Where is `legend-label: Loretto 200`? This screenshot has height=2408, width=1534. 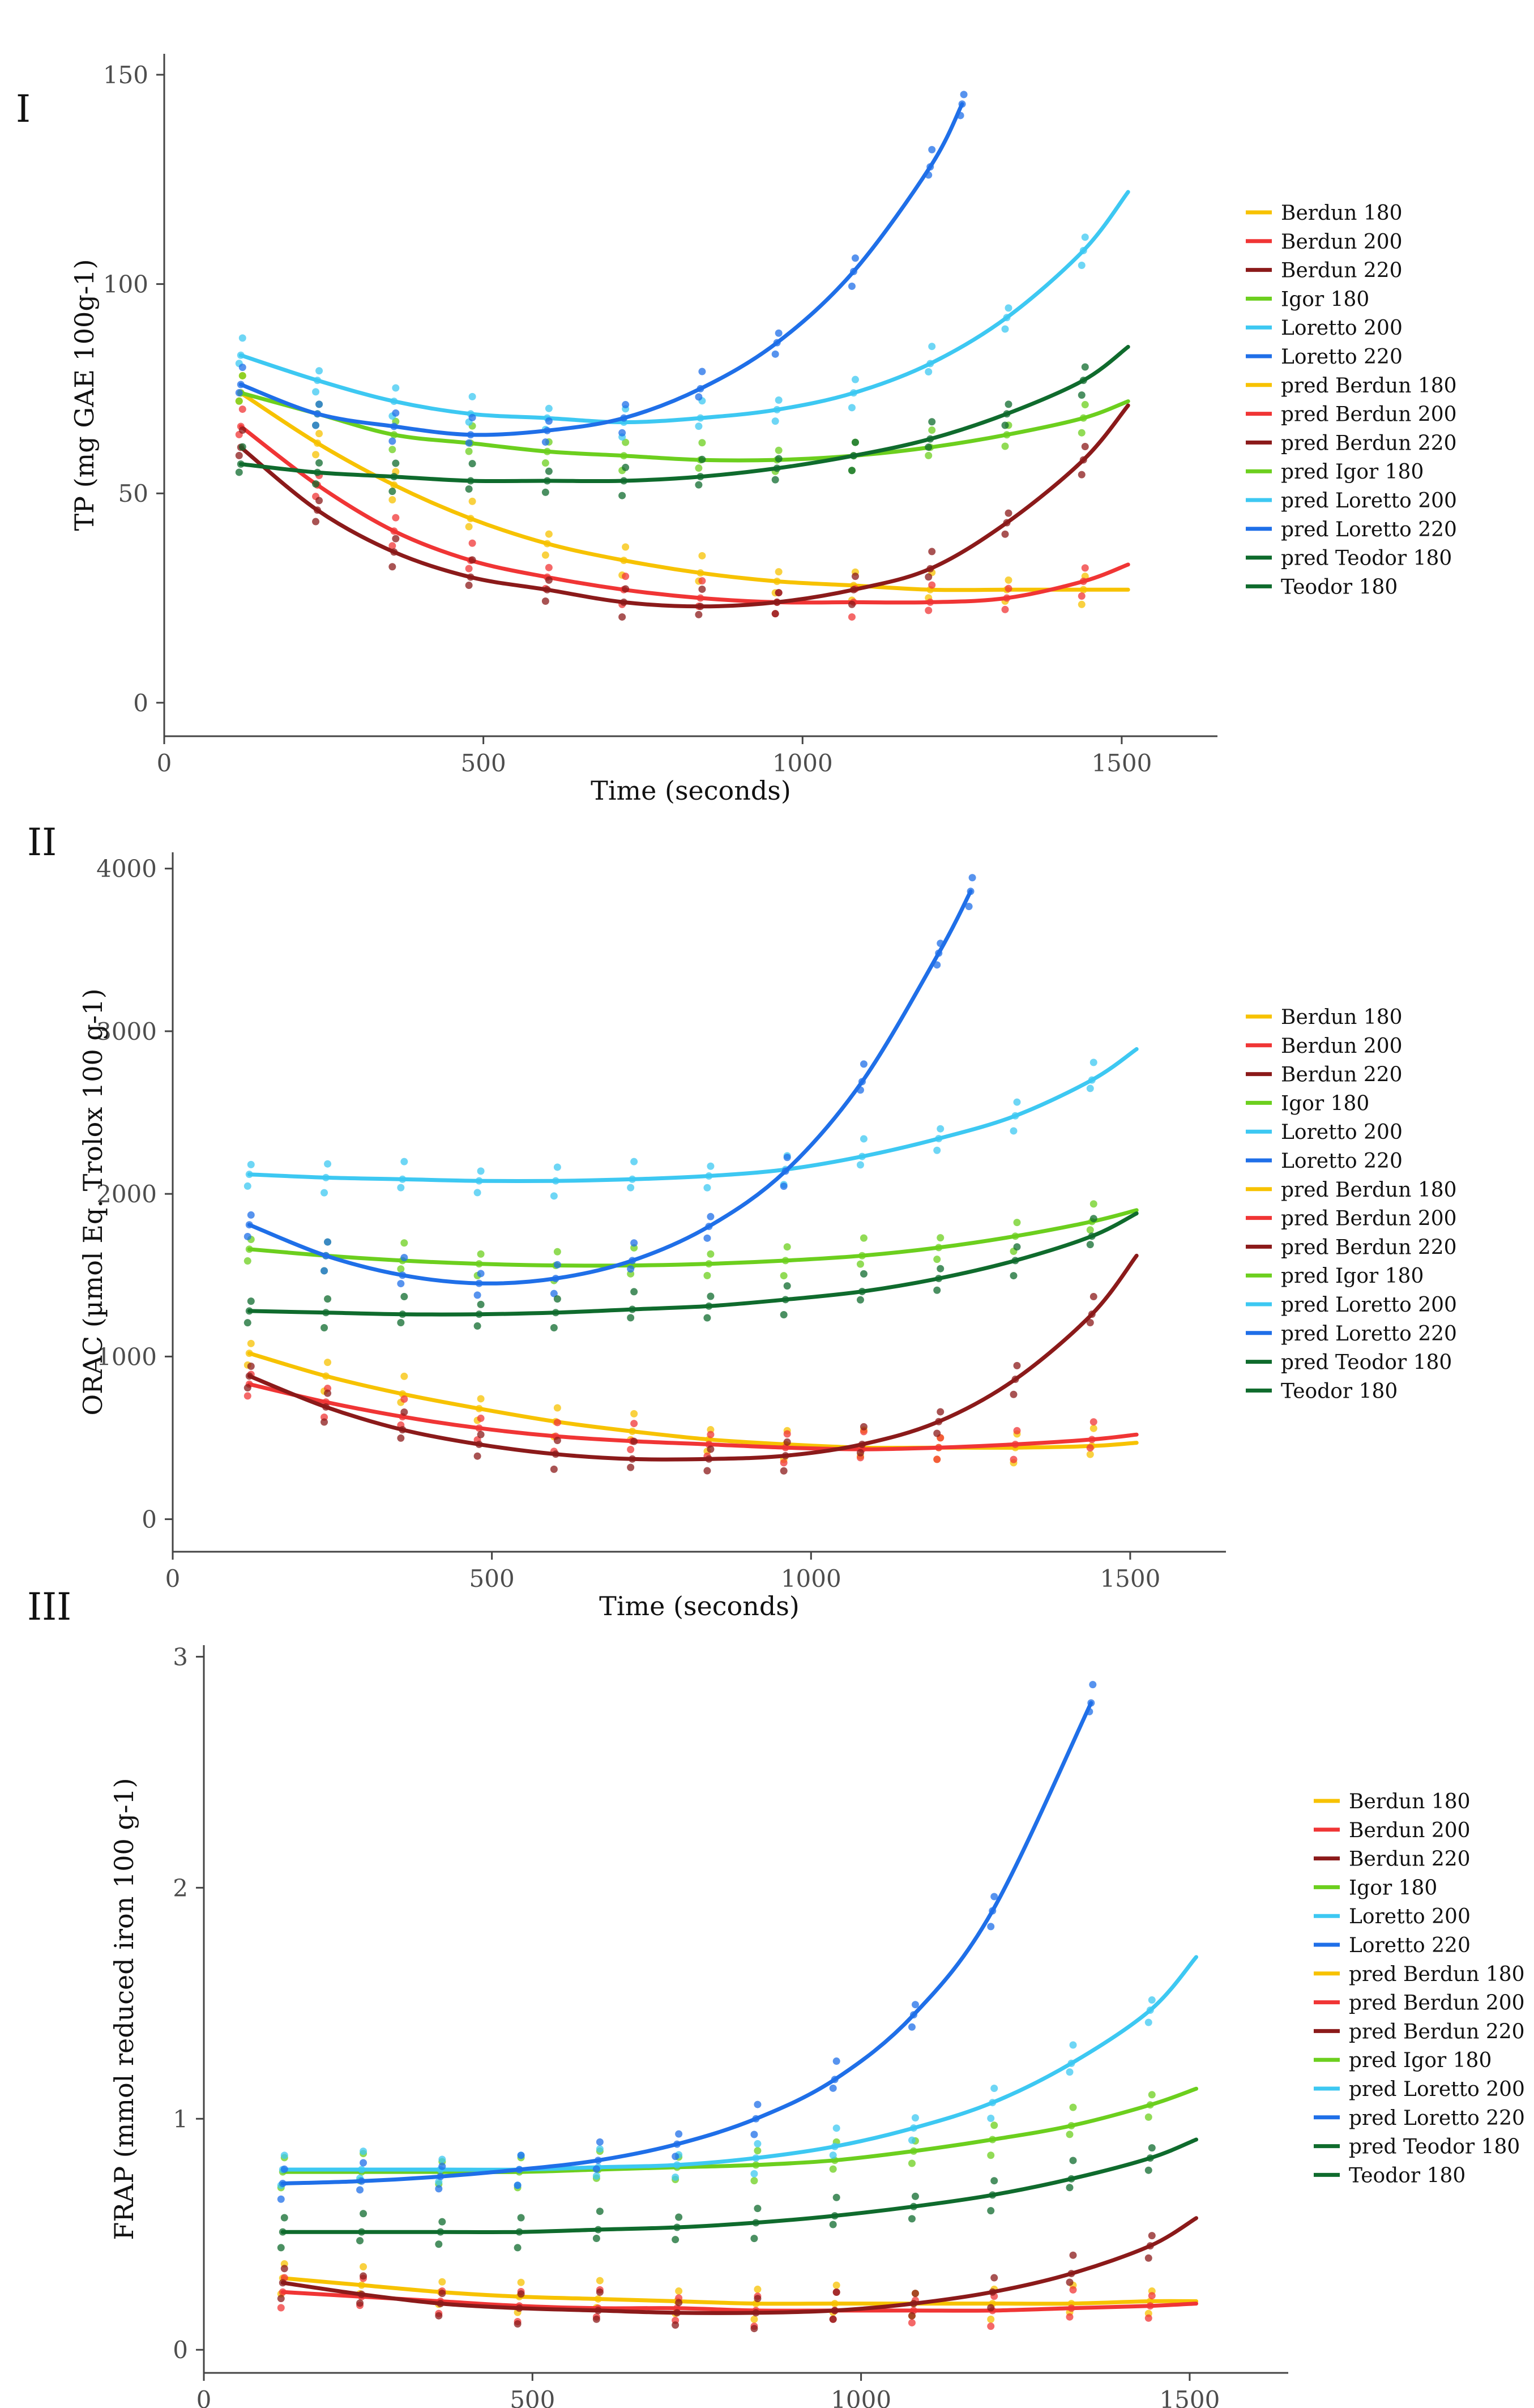 legend-label: Loretto 200 is located at coordinates (1342, 1132).